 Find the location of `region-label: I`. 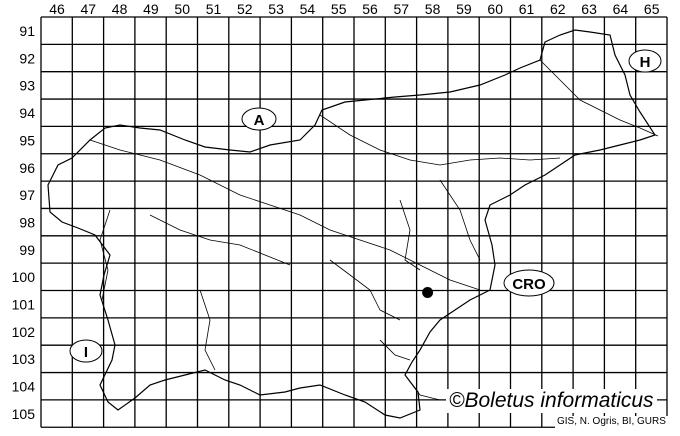

region-label: I is located at coordinates (86, 352).